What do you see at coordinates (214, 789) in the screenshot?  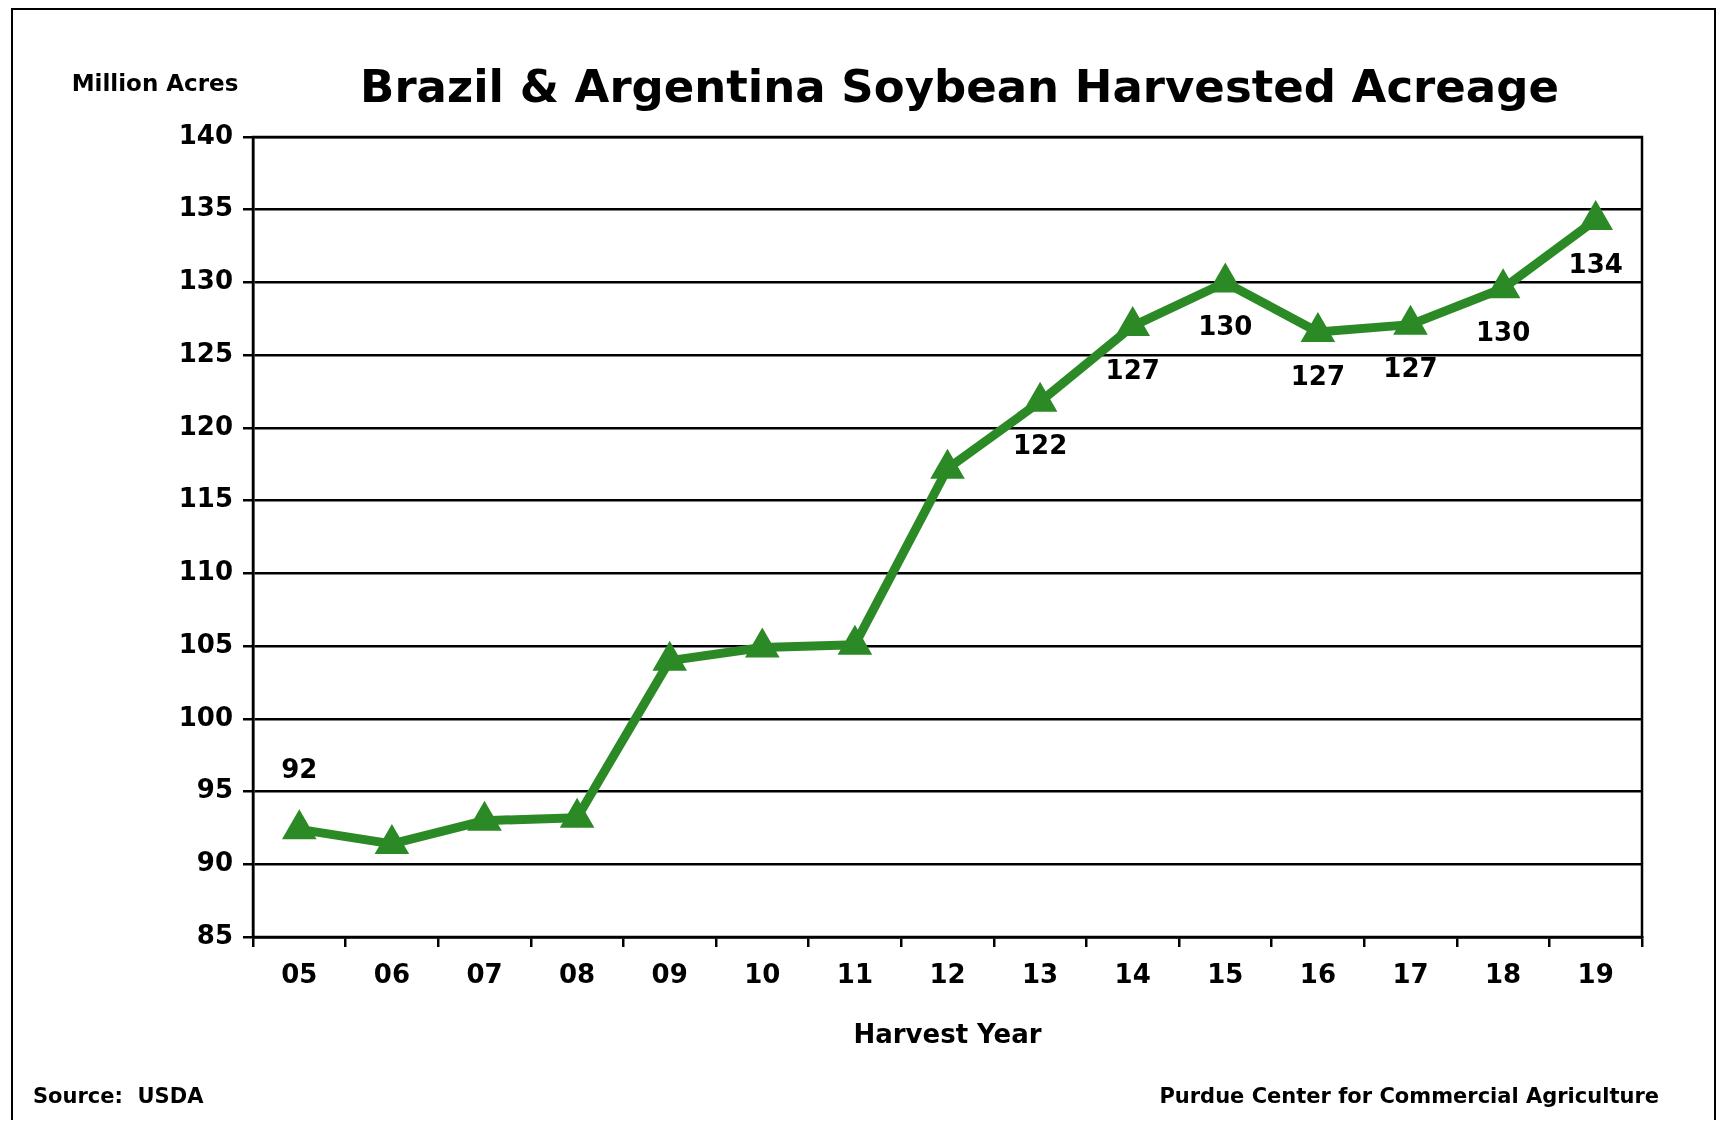 I see `y-tick-label: 95` at bounding box center [214, 789].